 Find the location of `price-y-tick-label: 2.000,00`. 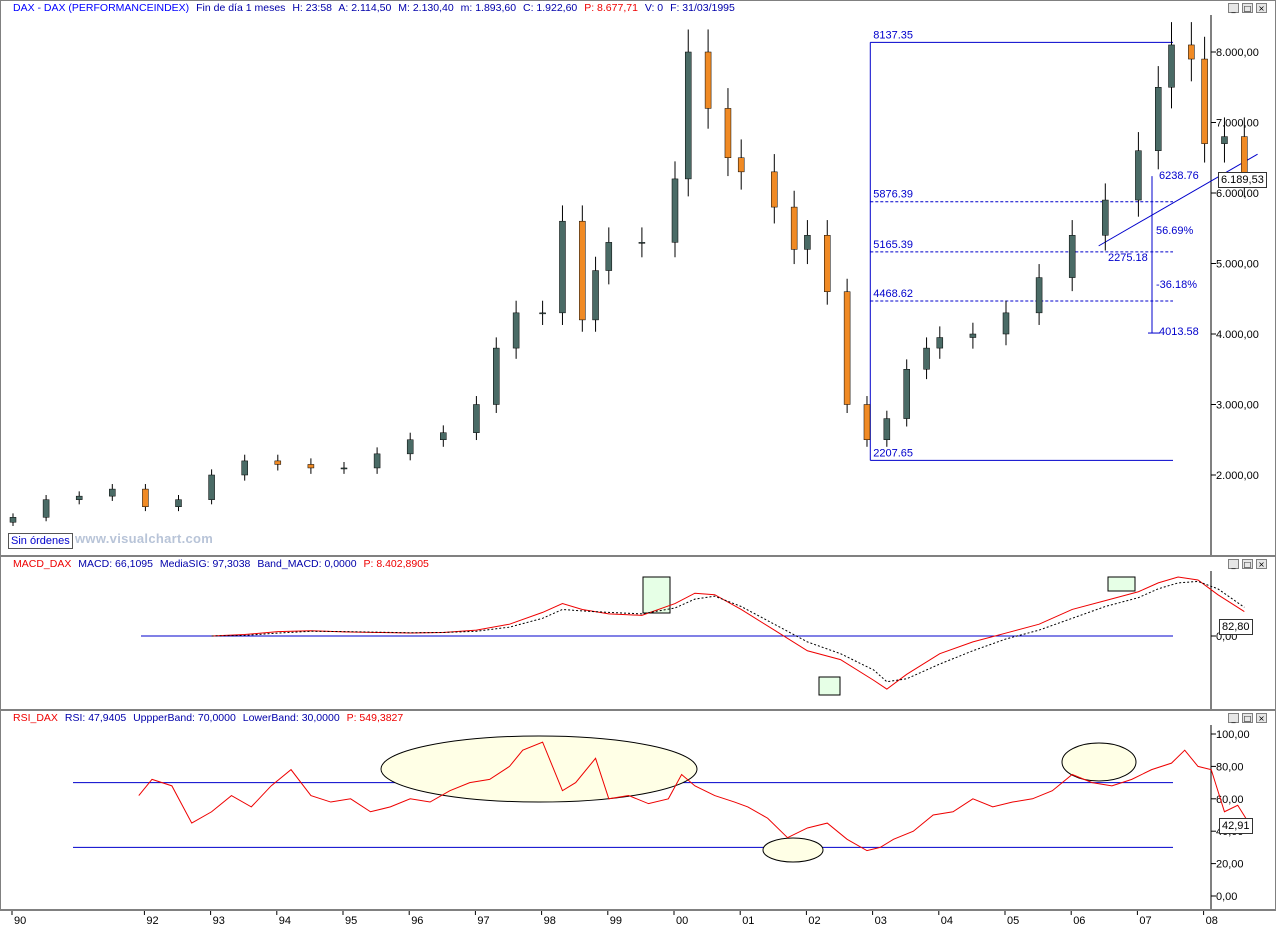

price-y-tick-label: 2.000,00 is located at coordinates (1237, 476).